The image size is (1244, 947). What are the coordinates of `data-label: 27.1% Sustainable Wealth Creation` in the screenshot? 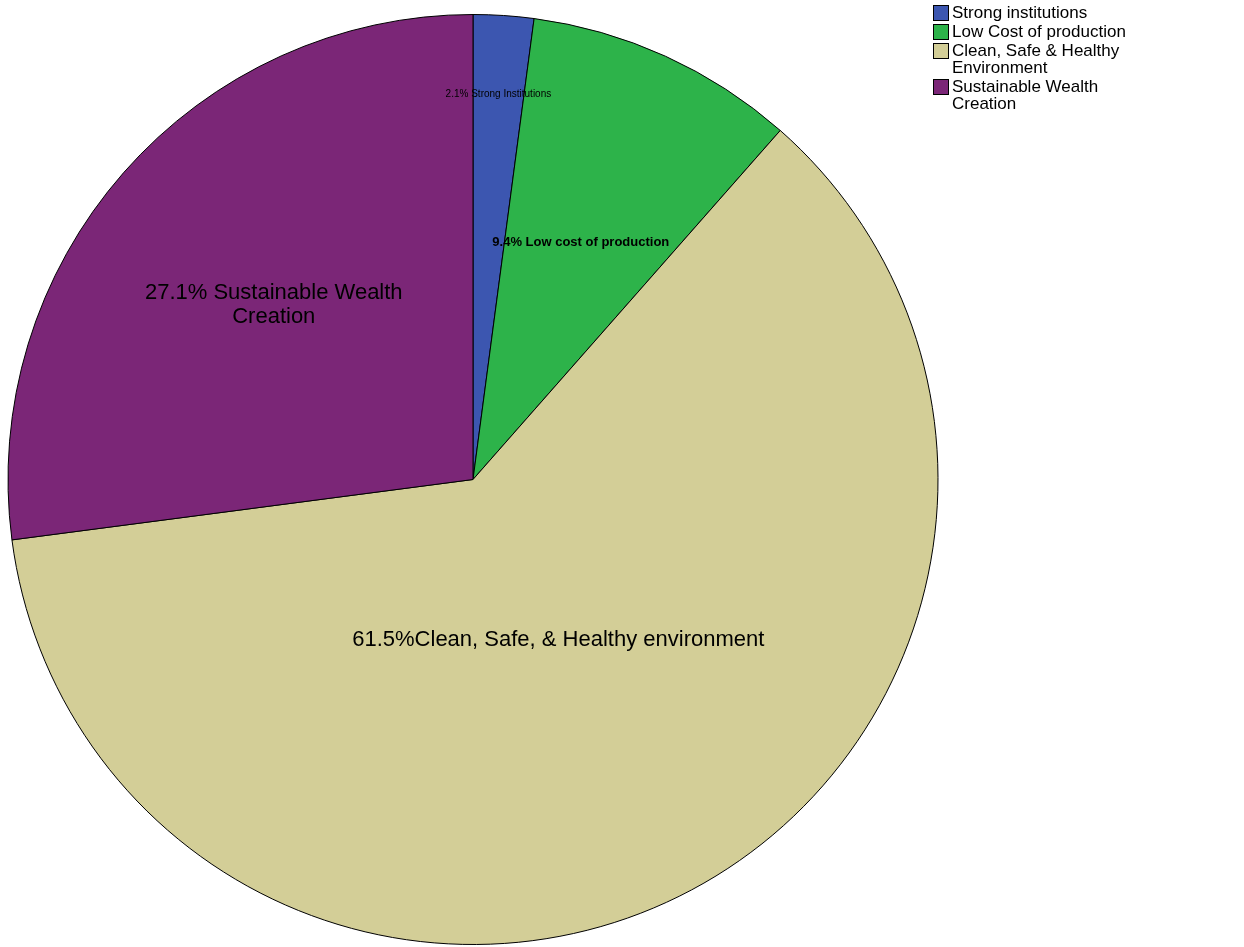 It's located at (273, 303).